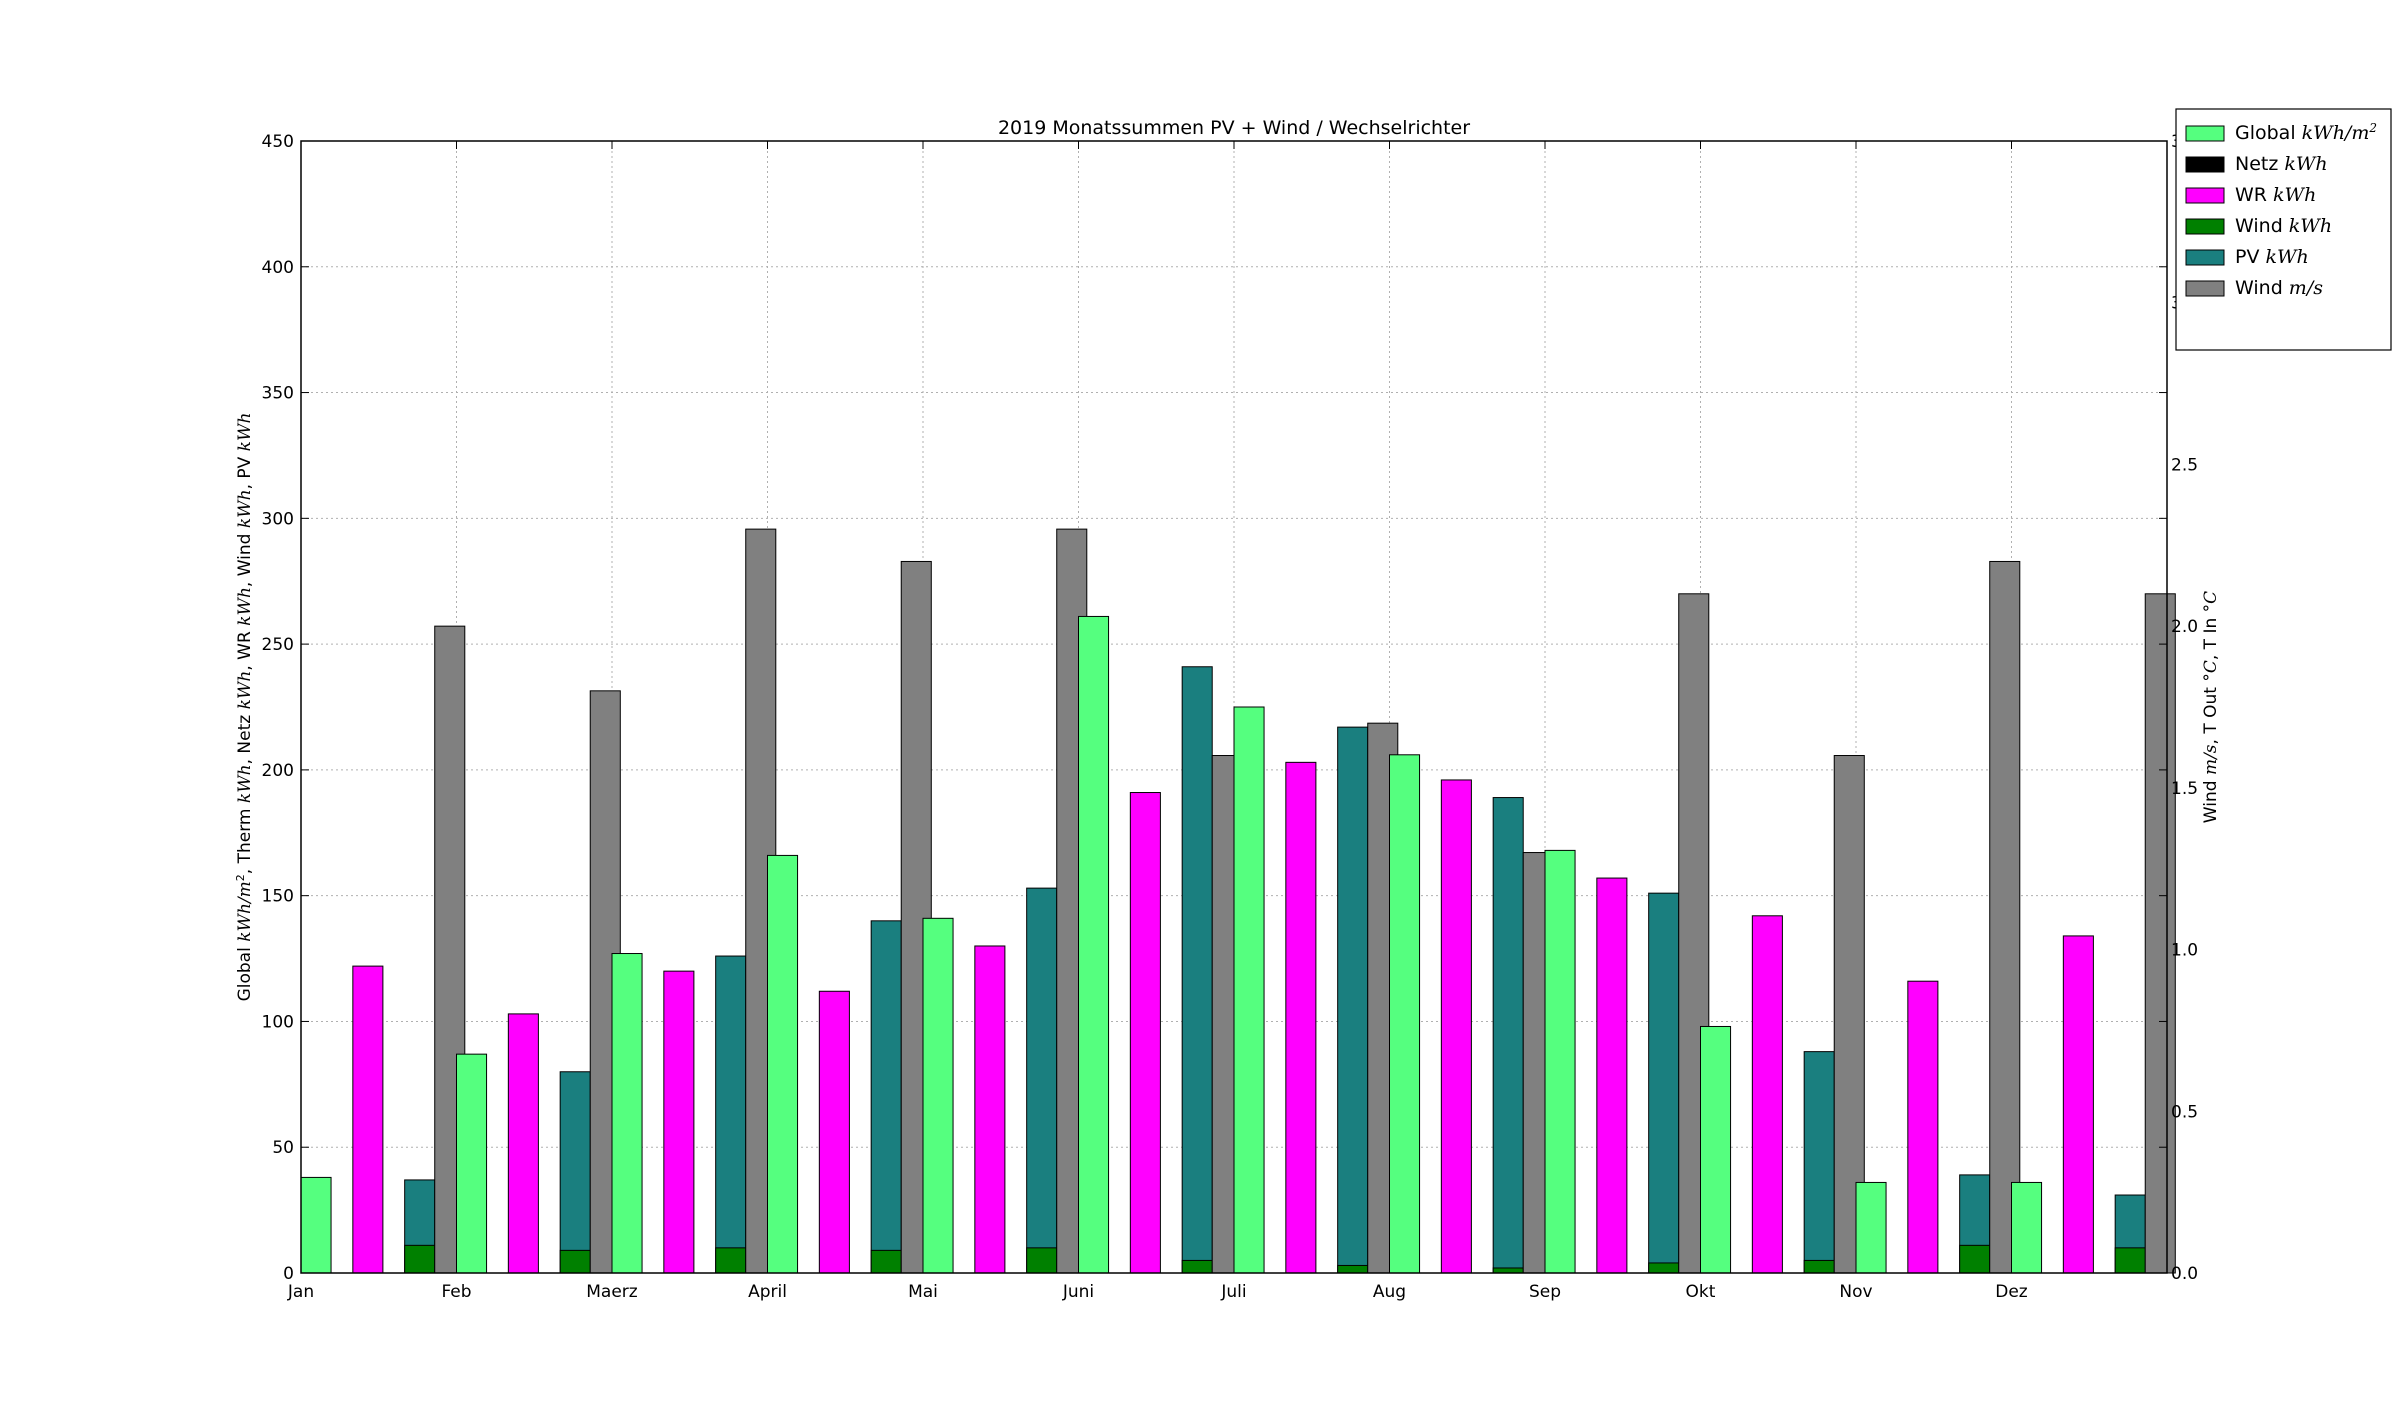 This screenshot has width=2400, height=1411. I want to click on y-tick-label: 150, so click(278, 897).